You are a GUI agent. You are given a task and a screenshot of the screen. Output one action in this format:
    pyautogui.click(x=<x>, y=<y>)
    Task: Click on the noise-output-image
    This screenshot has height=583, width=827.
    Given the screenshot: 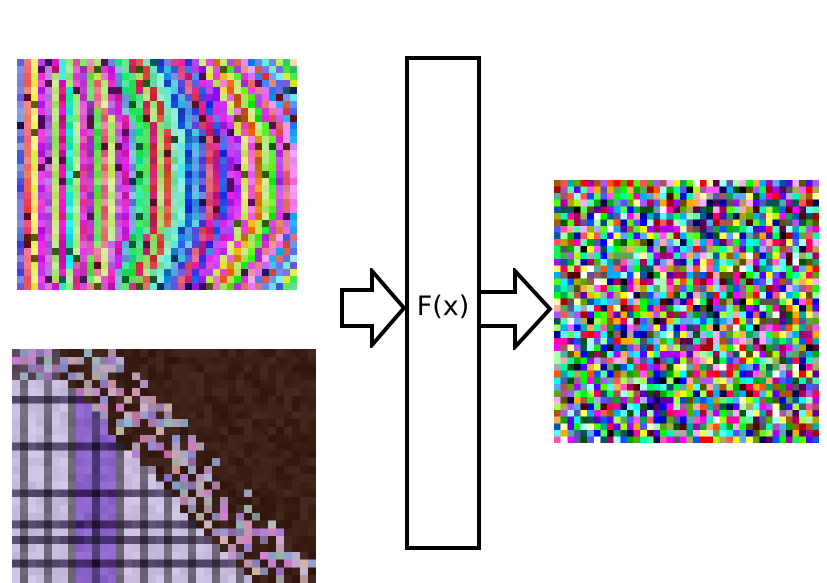 What is the action you would take?
    pyautogui.click(x=686, y=311)
    